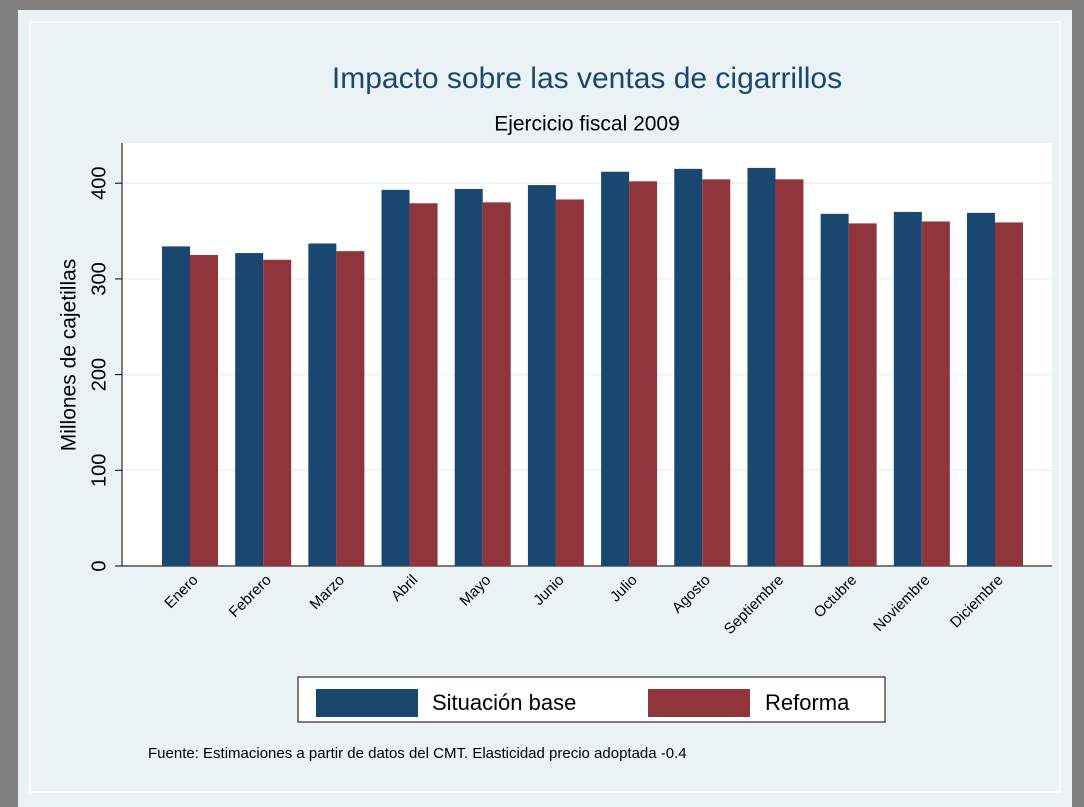 This screenshot has height=807, width=1084. I want to click on y-tick-label: 100, so click(99, 470).